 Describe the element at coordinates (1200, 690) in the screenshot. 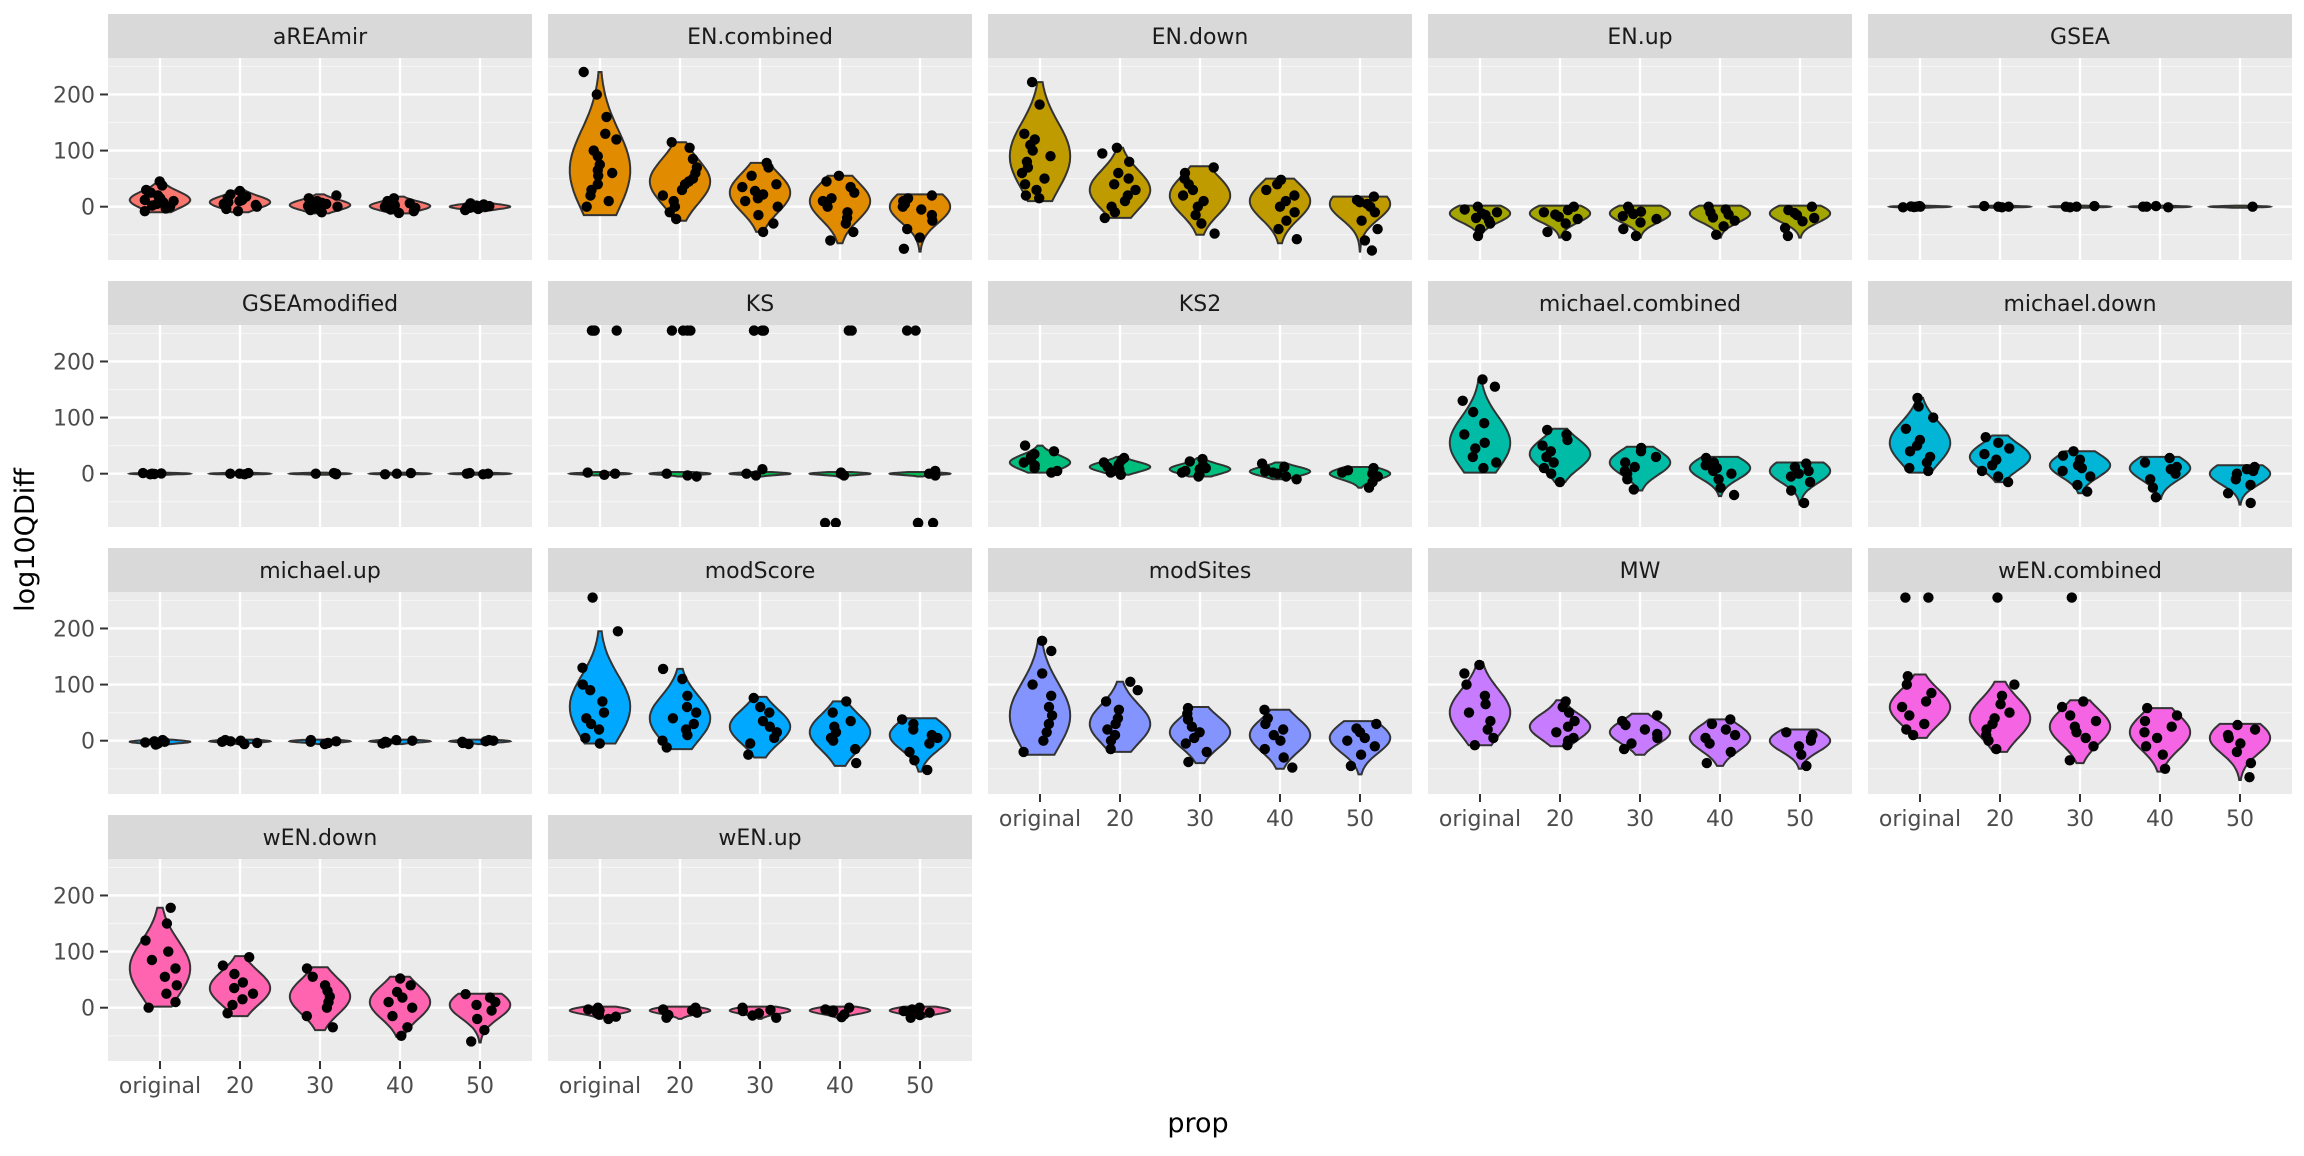

I see `facet-panel: modSites original 20 30 40 50` at that location.